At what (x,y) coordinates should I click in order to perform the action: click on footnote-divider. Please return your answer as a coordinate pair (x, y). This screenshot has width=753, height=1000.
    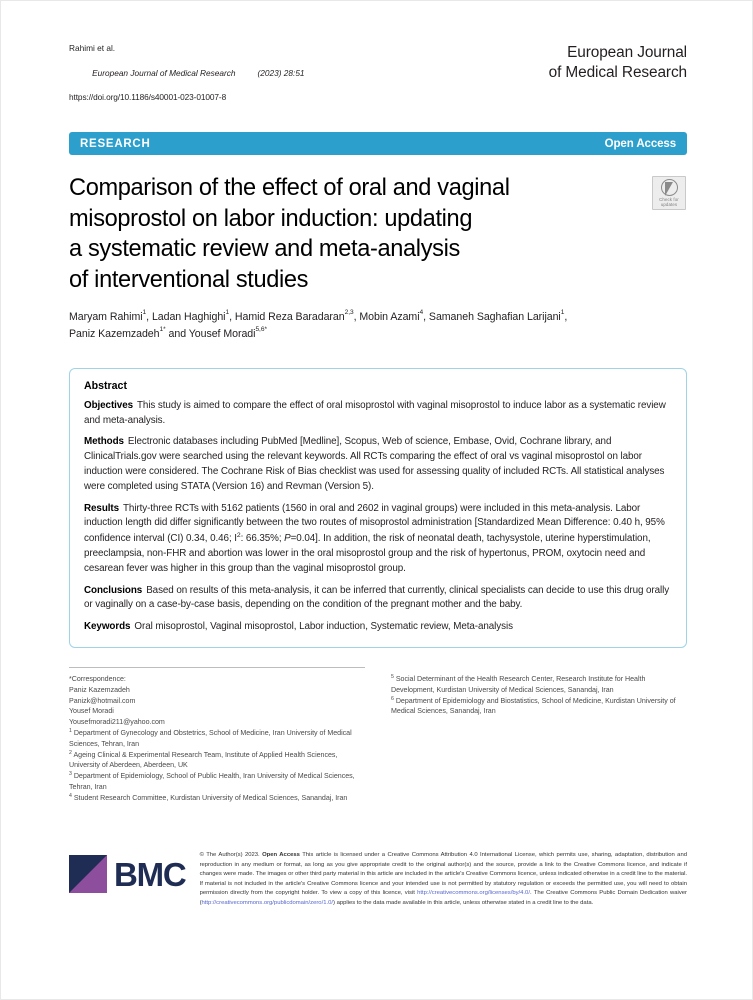
    Looking at the image, I should click on (217, 668).